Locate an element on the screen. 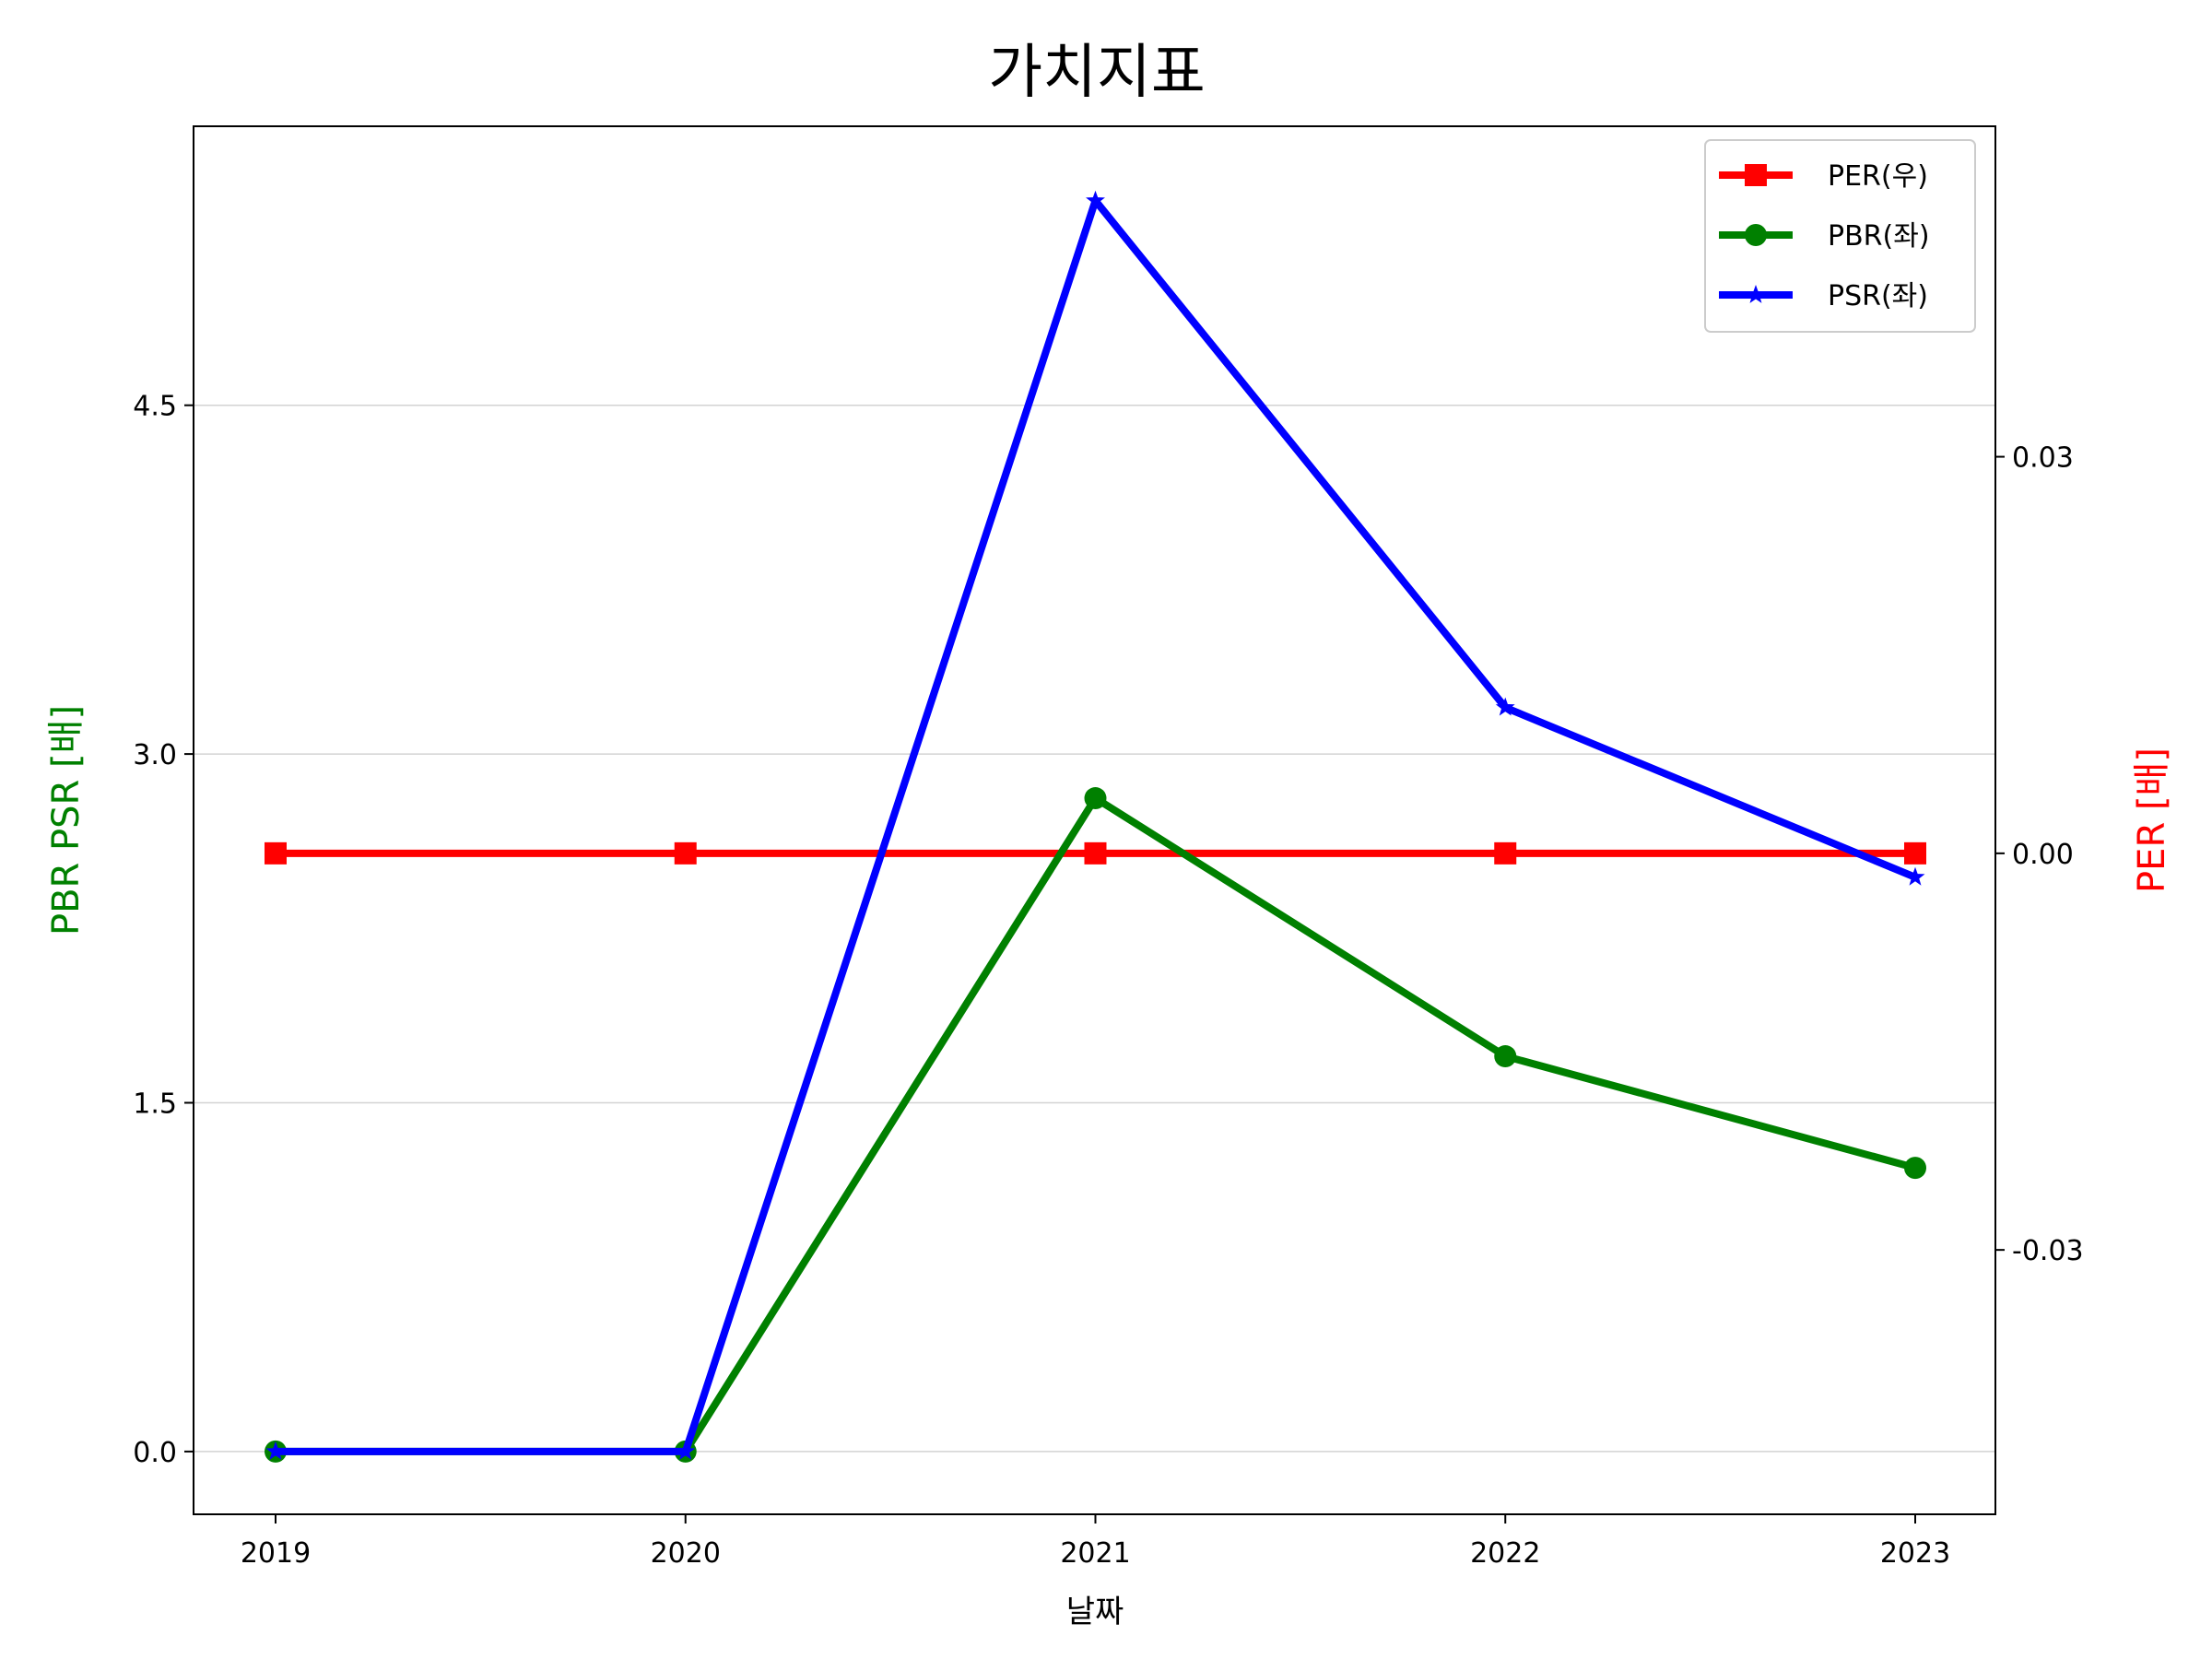 This screenshot has height=1659, width=2212. left-y-tick-label: 1.5 is located at coordinates (155, 1104).